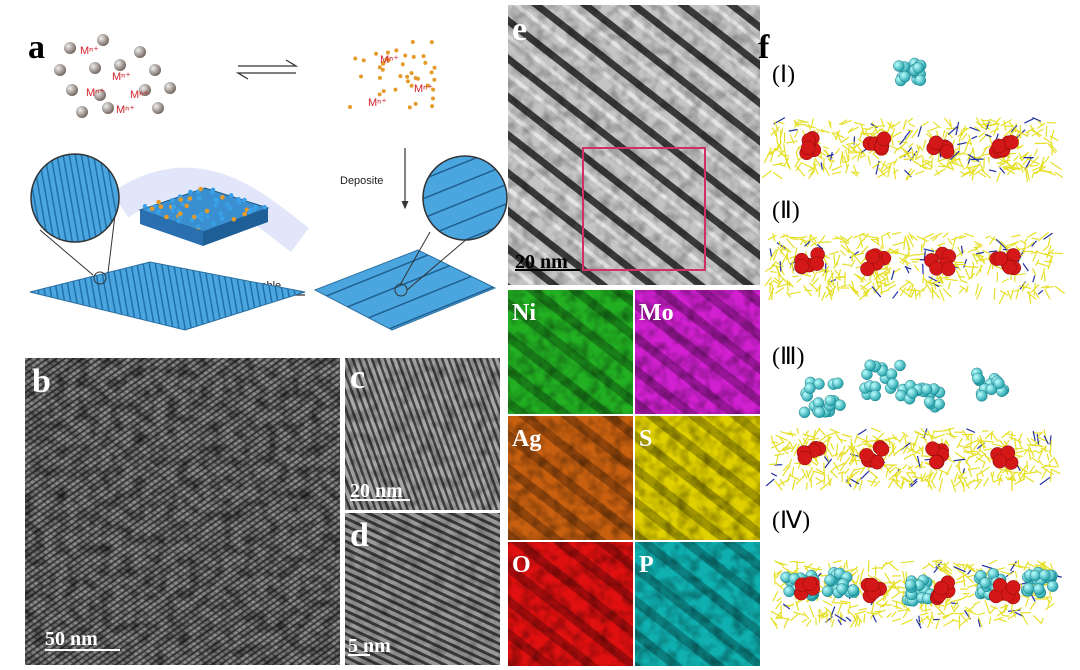  What do you see at coordinates (140, 52) in the screenshot?
I see `ion-sphere` at bounding box center [140, 52].